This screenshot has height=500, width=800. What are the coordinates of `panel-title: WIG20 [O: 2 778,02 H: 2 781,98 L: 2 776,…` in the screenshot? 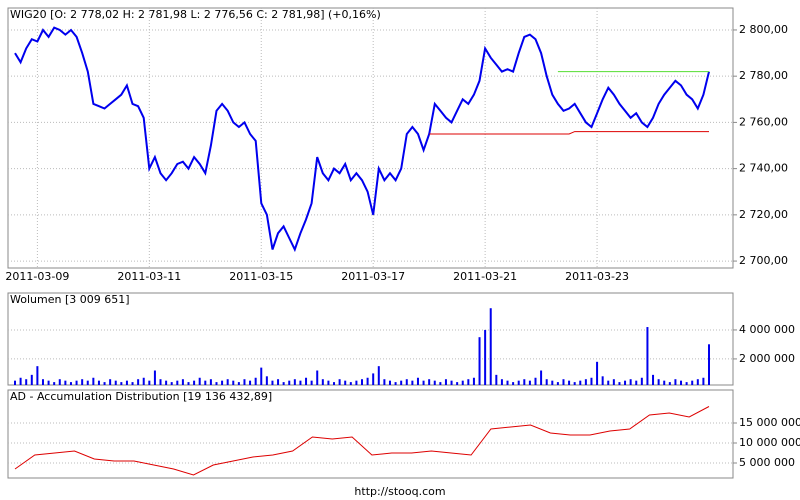 It's located at (195, 14).